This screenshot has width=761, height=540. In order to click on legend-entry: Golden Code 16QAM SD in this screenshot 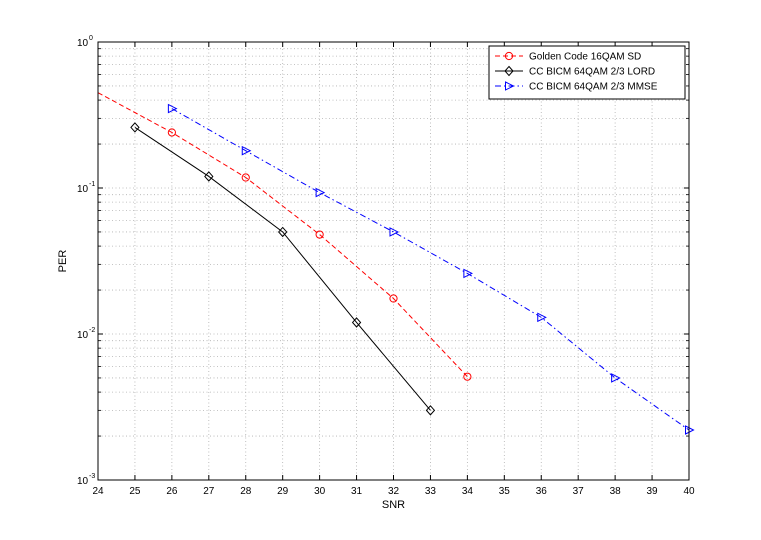, I will do `click(568, 57)`.